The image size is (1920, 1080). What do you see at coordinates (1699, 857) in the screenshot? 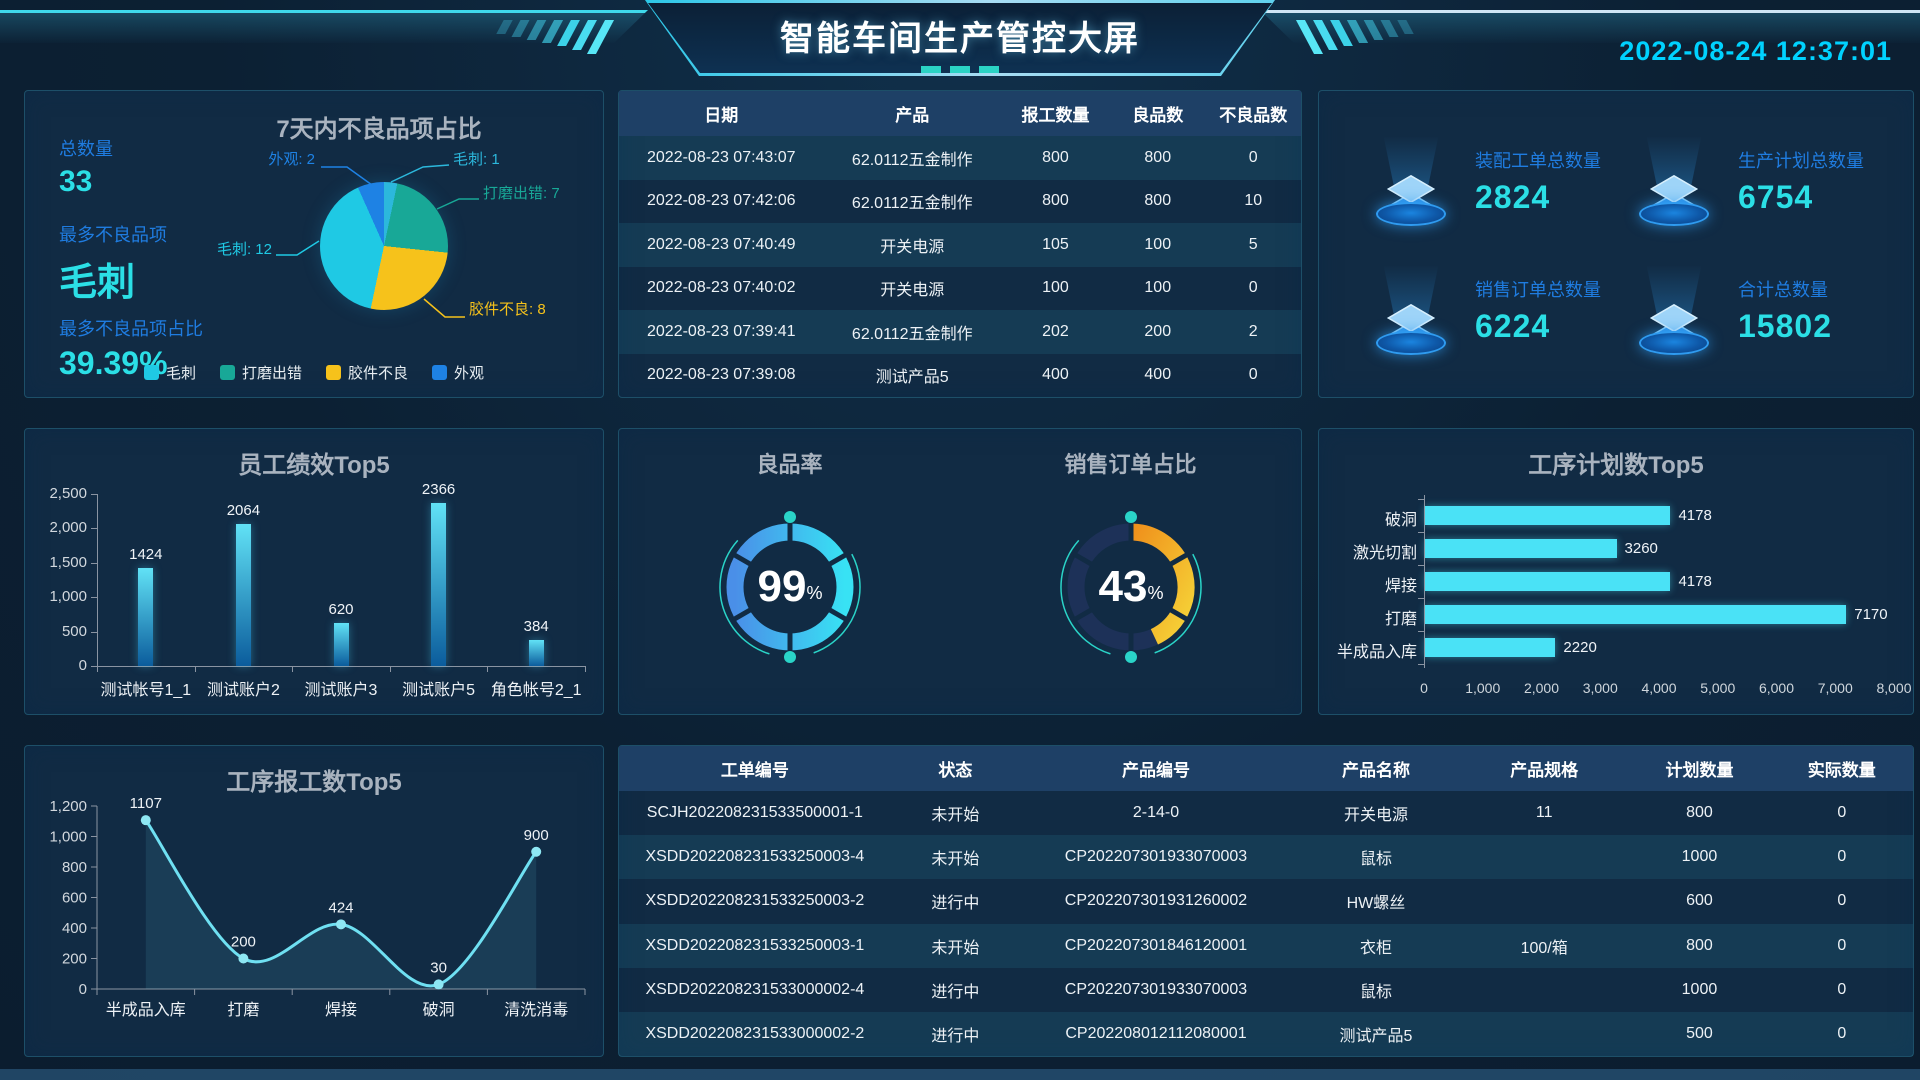
I see `table-cell: 1000` at bounding box center [1699, 857].